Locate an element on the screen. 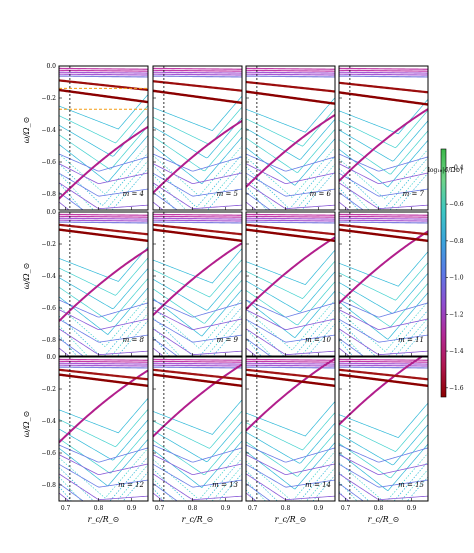 This screenshot has width=474, height=553. y-tick-label: −0.2 is located at coordinates (48, 98).